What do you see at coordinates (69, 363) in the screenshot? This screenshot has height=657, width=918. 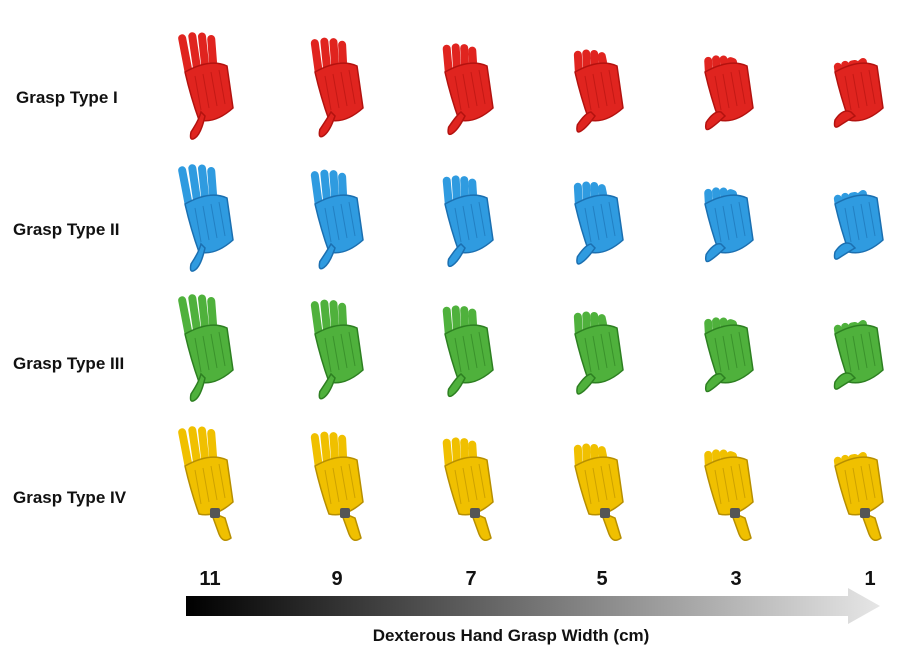 I see `row-label-grasp-type-3: Grasp Type III` at bounding box center [69, 363].